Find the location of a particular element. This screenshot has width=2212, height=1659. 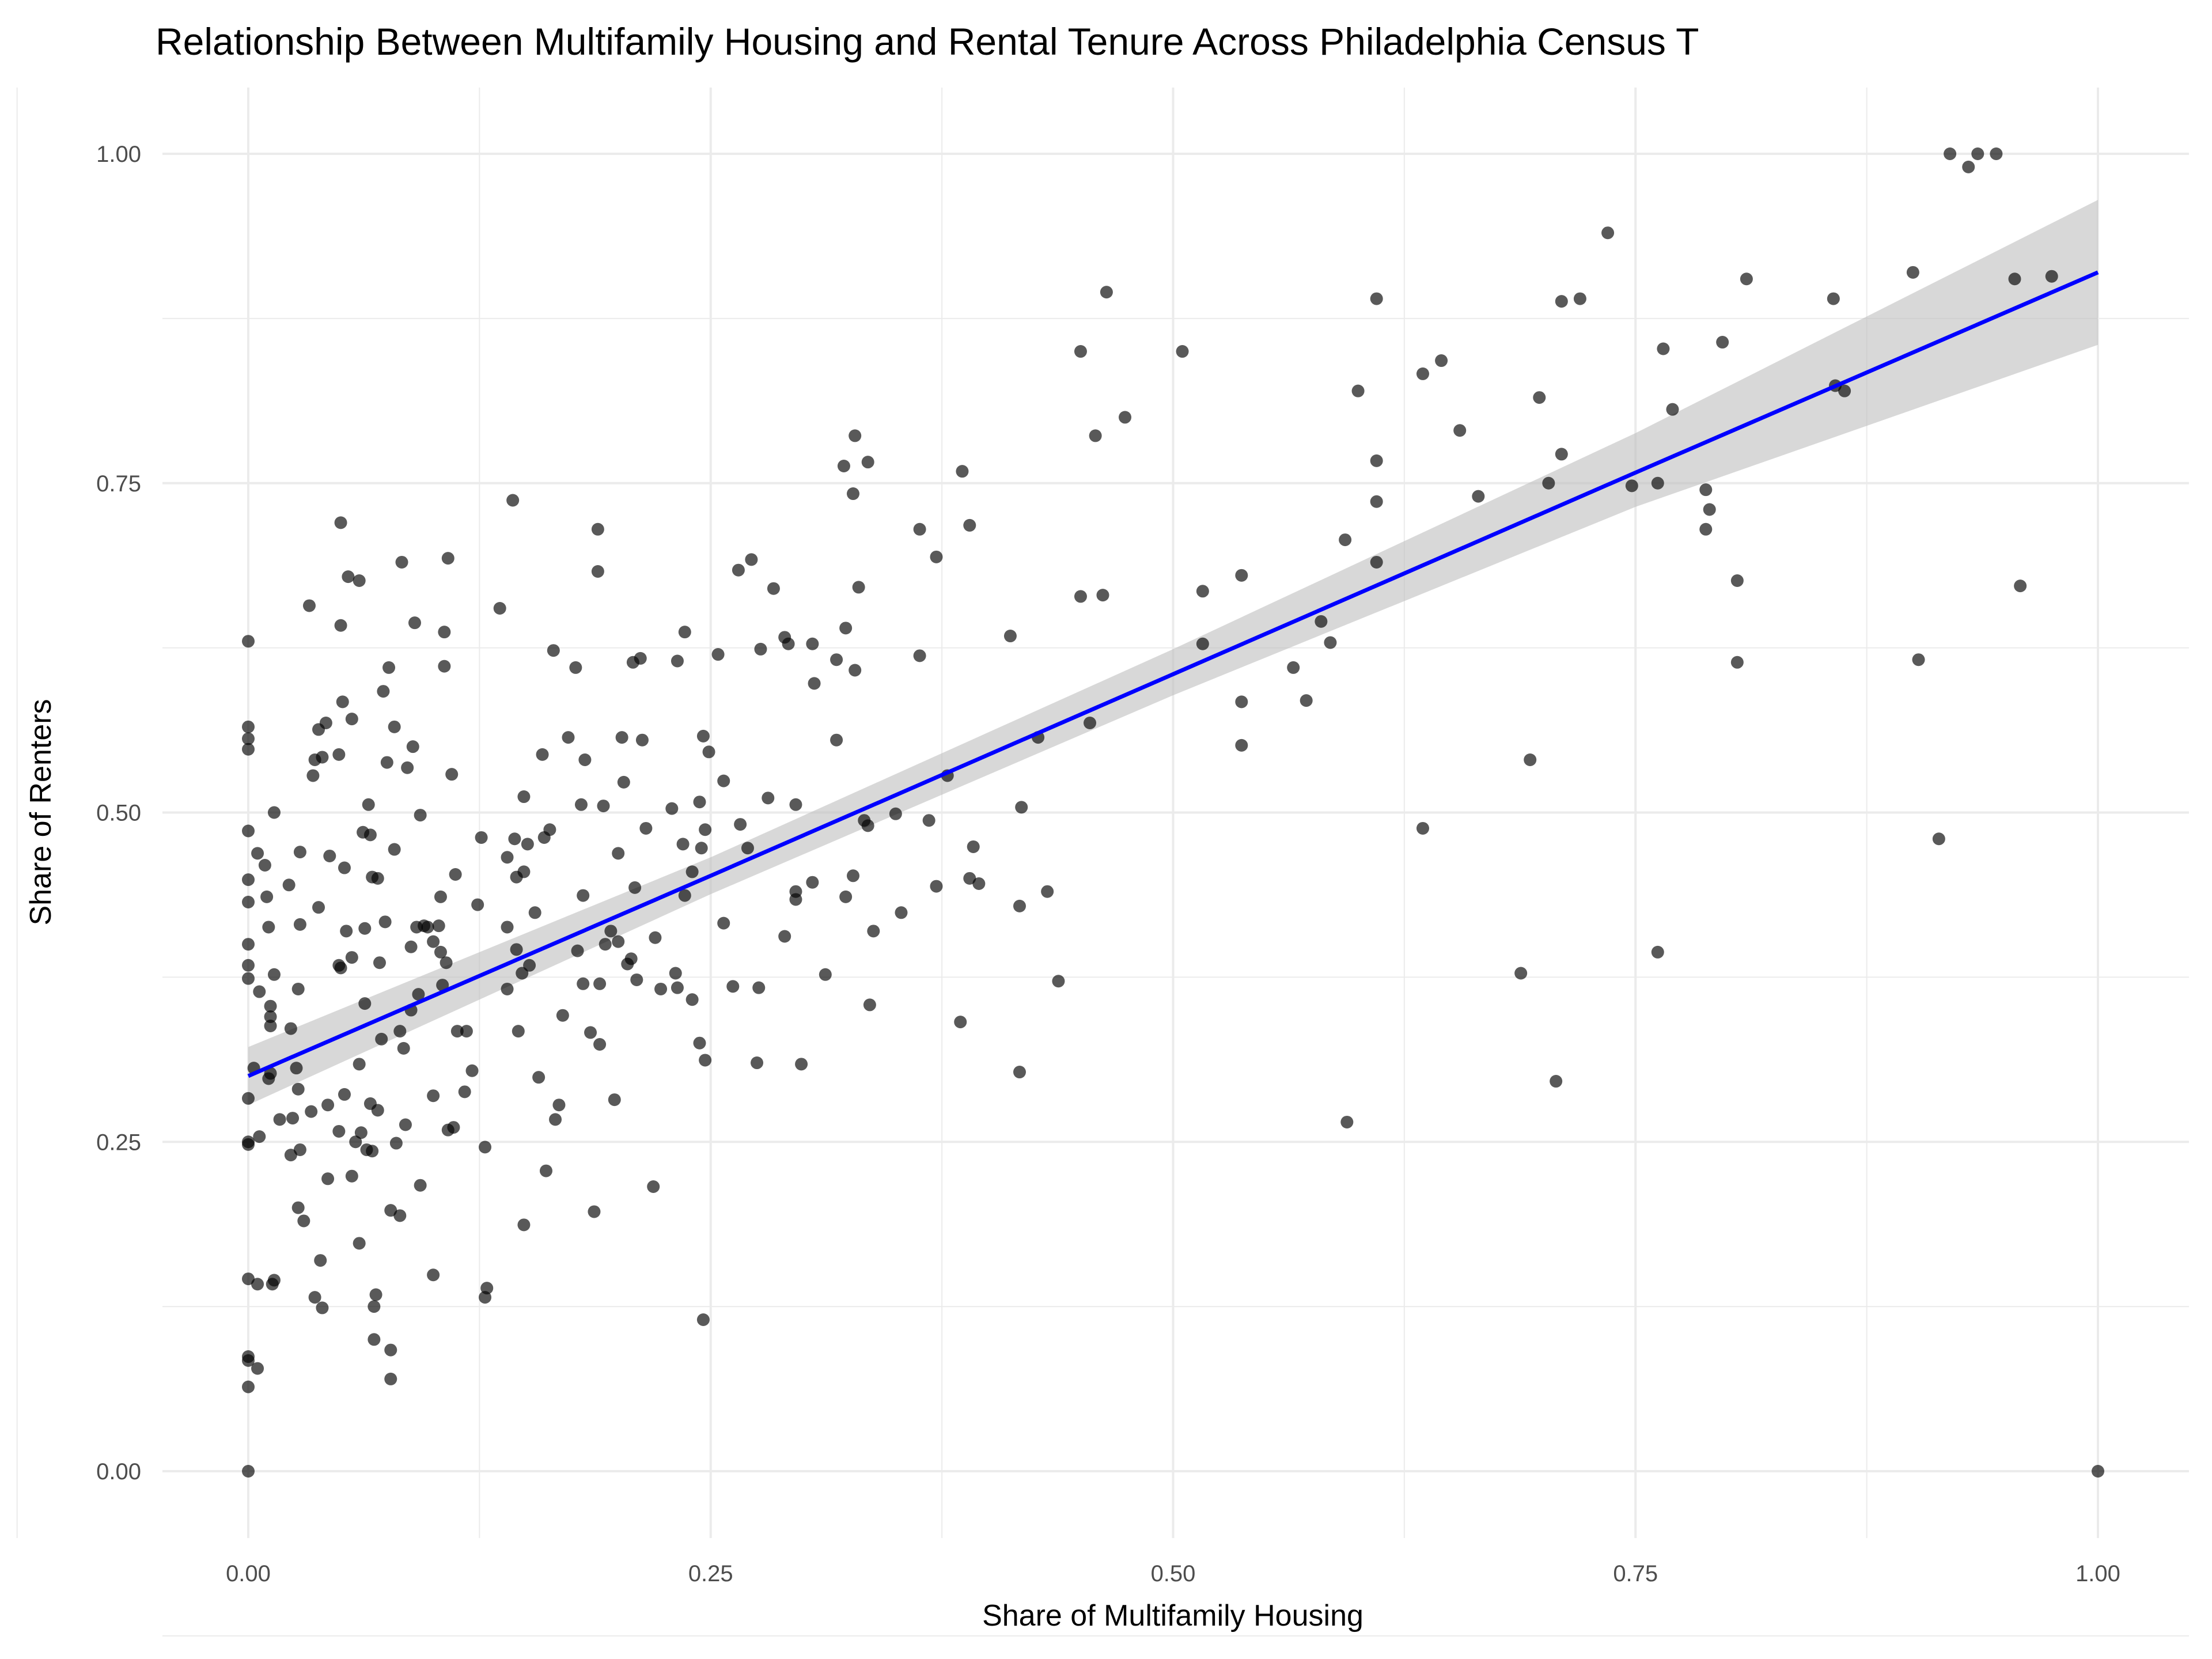

x-tick-label: 0.00 is located at coordinates (248, 1573).